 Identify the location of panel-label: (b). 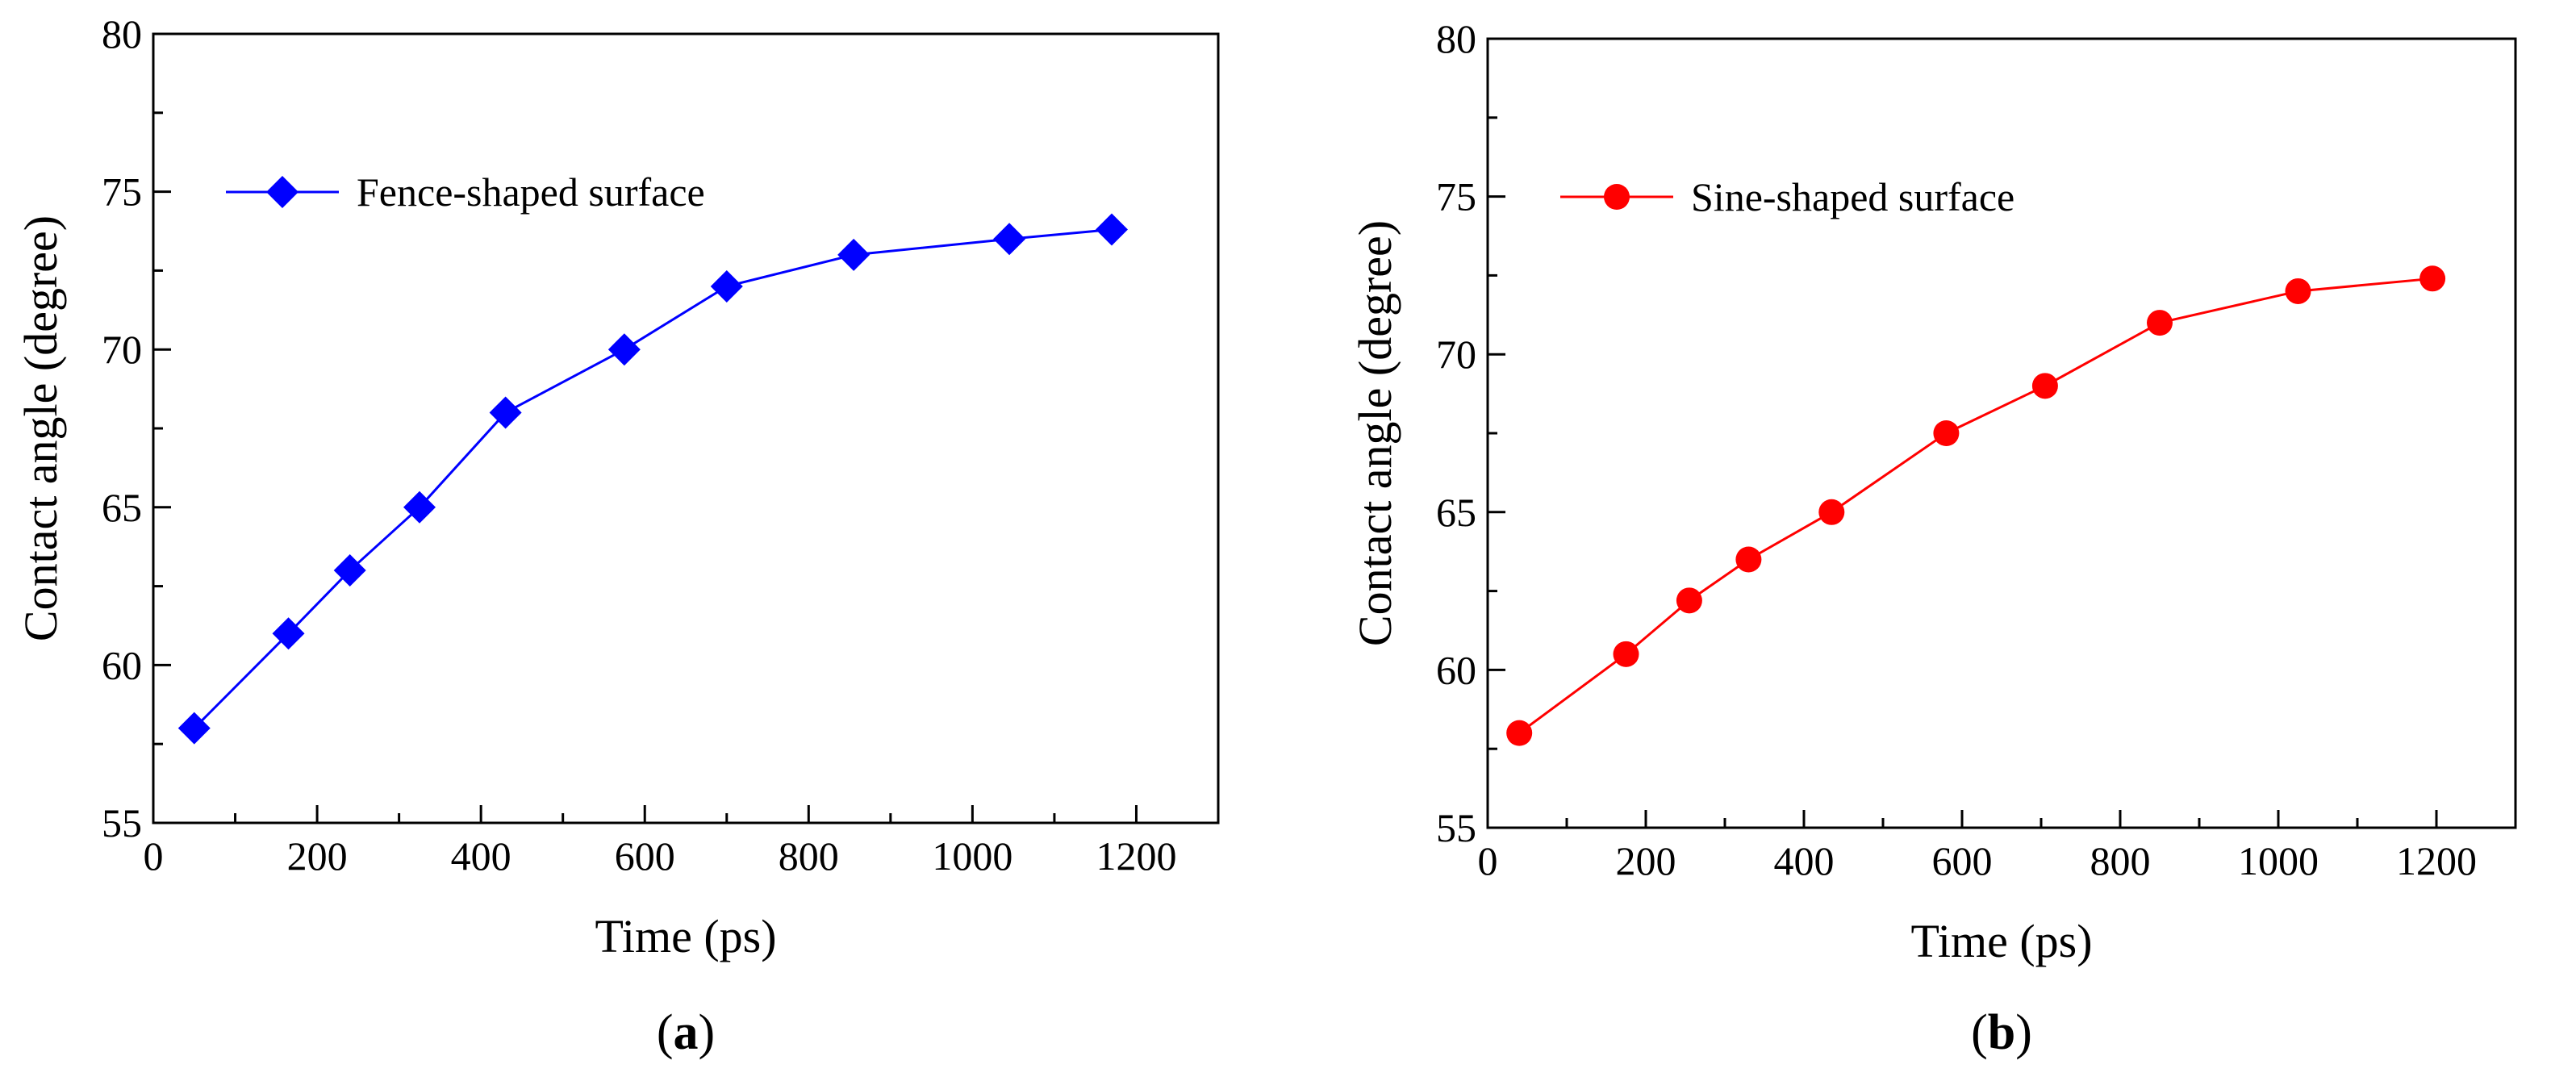
(2002, 1032).